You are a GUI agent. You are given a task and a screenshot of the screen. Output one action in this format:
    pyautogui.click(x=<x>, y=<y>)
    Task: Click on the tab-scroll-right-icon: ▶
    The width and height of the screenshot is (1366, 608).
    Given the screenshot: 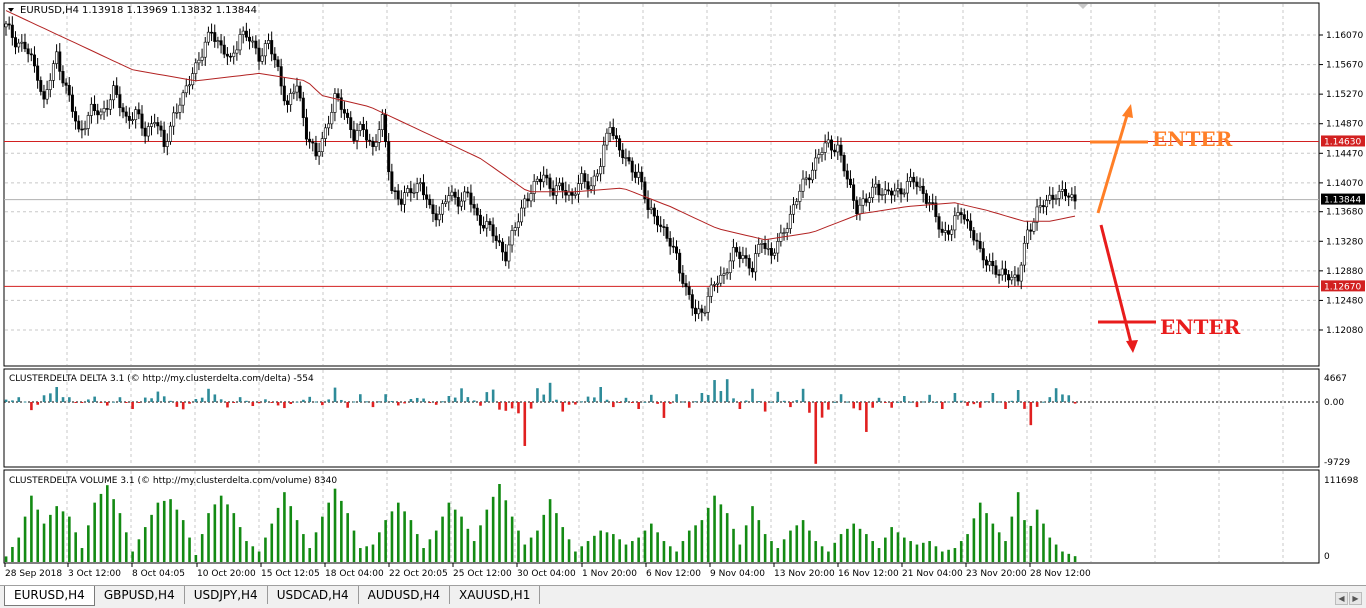 What is the action you would take?
    pyautogui.click(x=1355, y=598)
    